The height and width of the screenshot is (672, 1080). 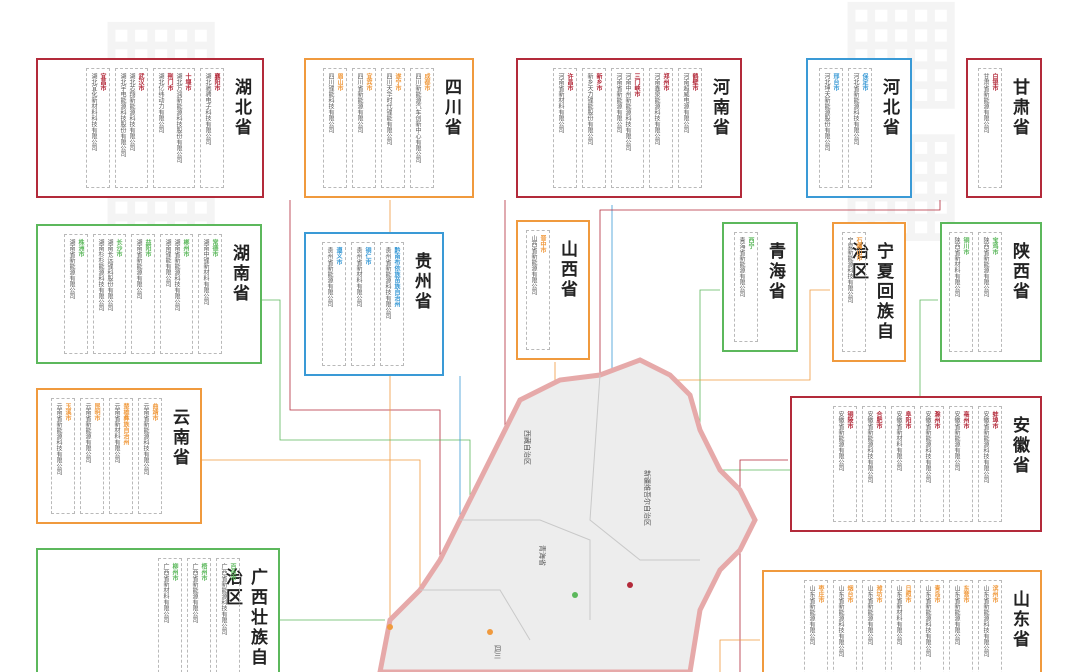 What do you see at coordinates (169, 82) in the screenshot?
I see `city-name: 荆门市` at bounding box center [169, 82].